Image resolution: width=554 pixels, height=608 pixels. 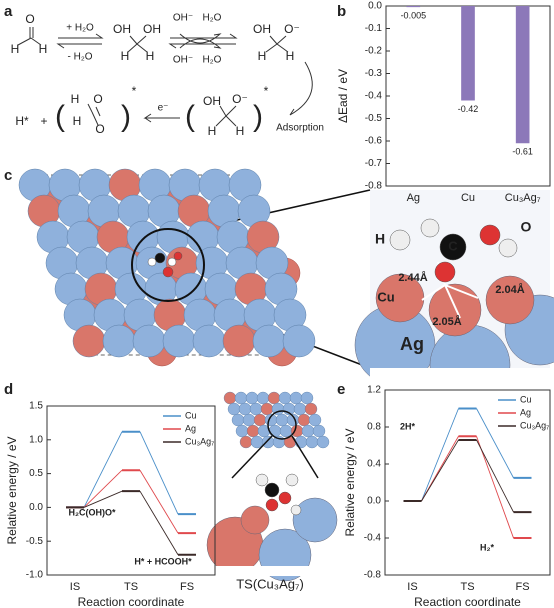 I want to click on y-tick-label: 1.2, so click(x=374, y=390).